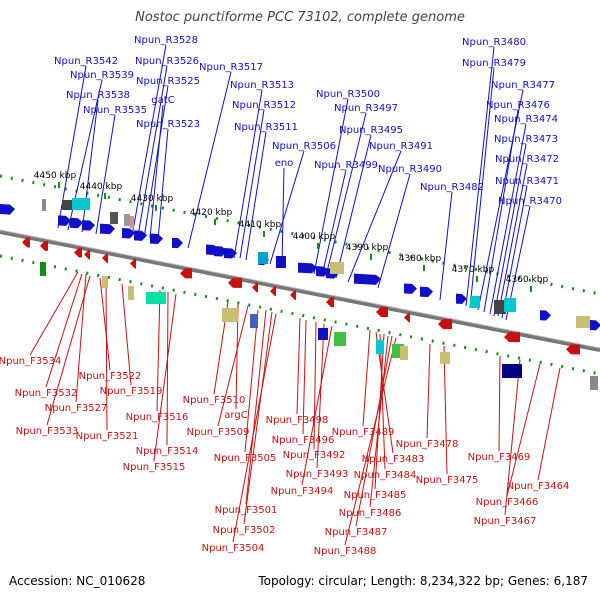 The width and height of the screenshot is (600, 600). What do you see at coordinates (98, 95) in the screenshot?
I see `gene-label-npun-r3538: Npun_R3538` at bounding box center [98, 95].